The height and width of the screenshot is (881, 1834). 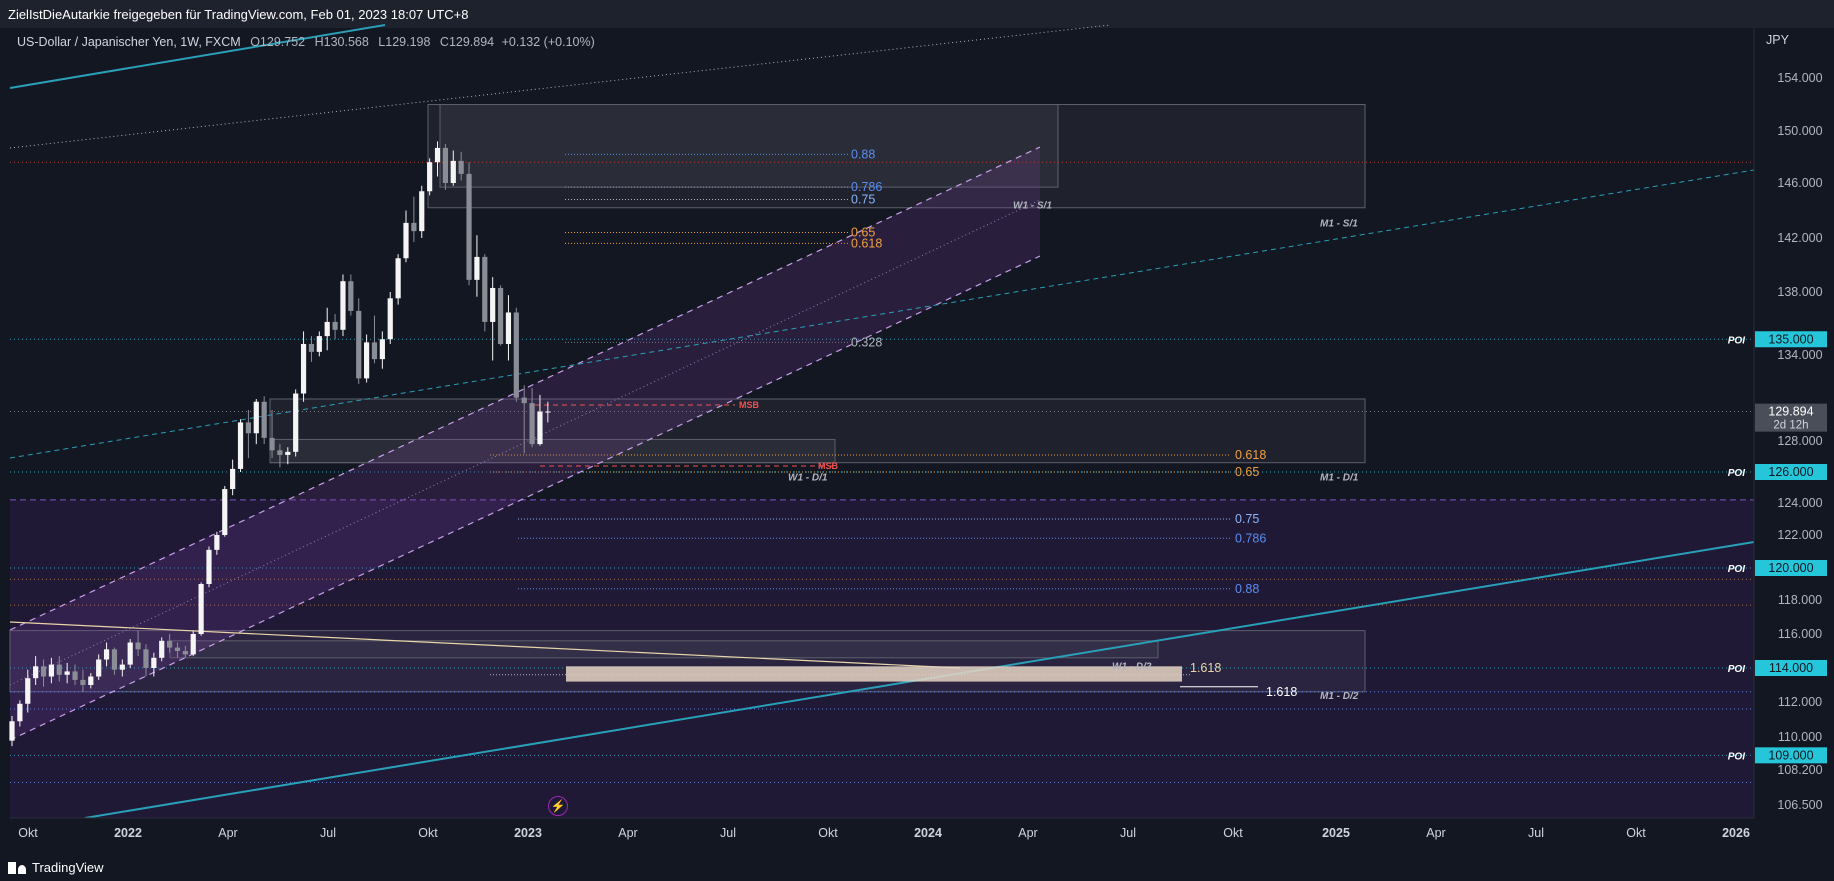 What do you see at coordinates (558, 806) in the screenshot?
I see `lightning-icon: ⚡` at bounding box center [558, 806].